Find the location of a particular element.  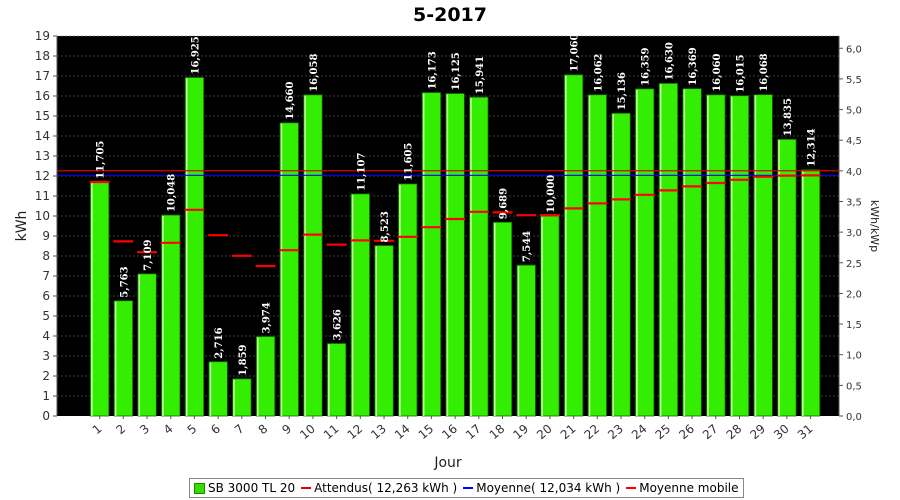

bar-value-label: 15,941 is located at coordinates (480, 75).